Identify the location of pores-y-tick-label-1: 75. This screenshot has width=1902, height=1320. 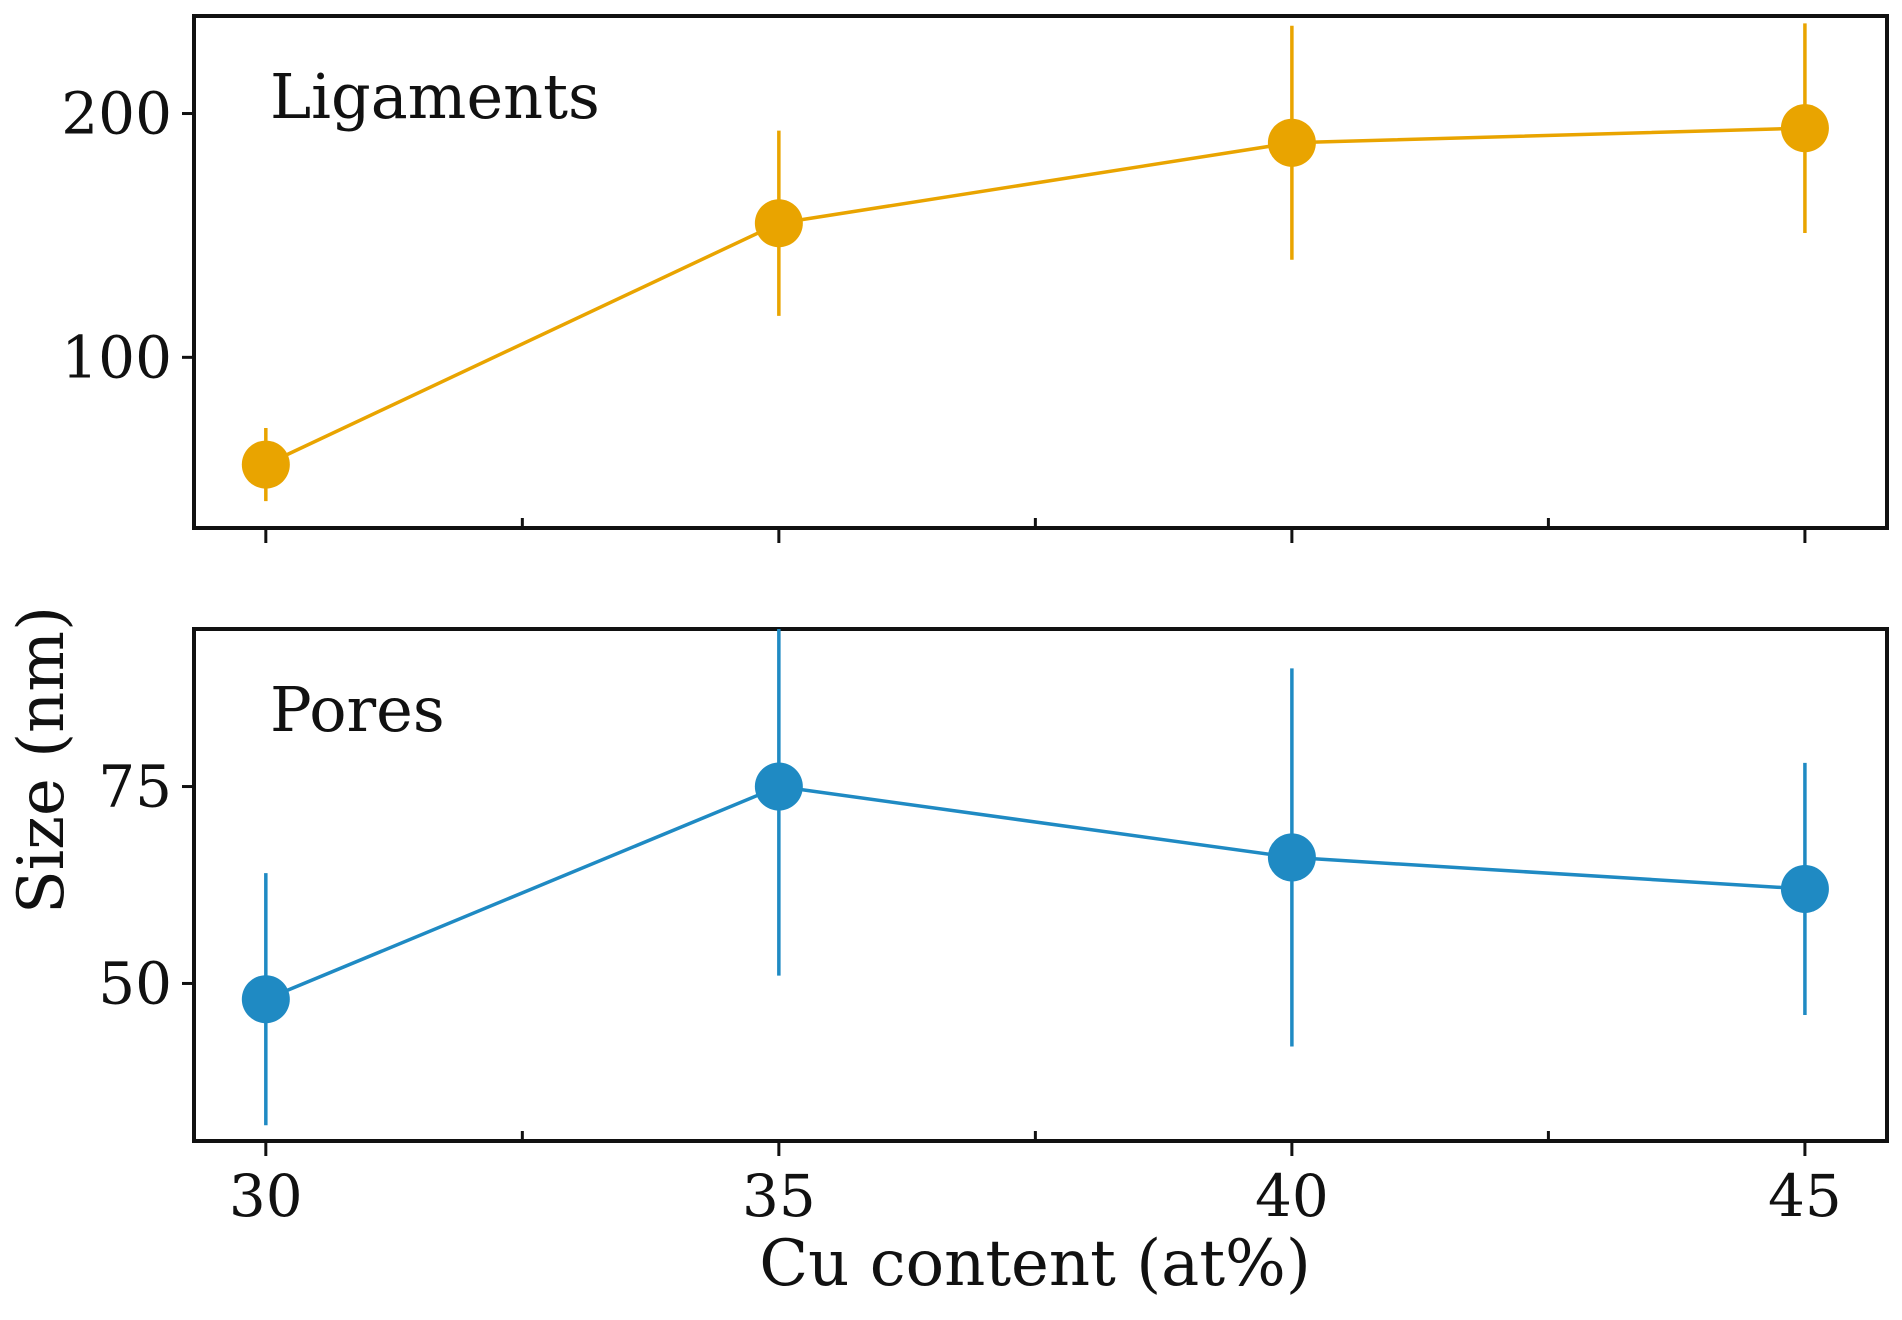
(135, 787).